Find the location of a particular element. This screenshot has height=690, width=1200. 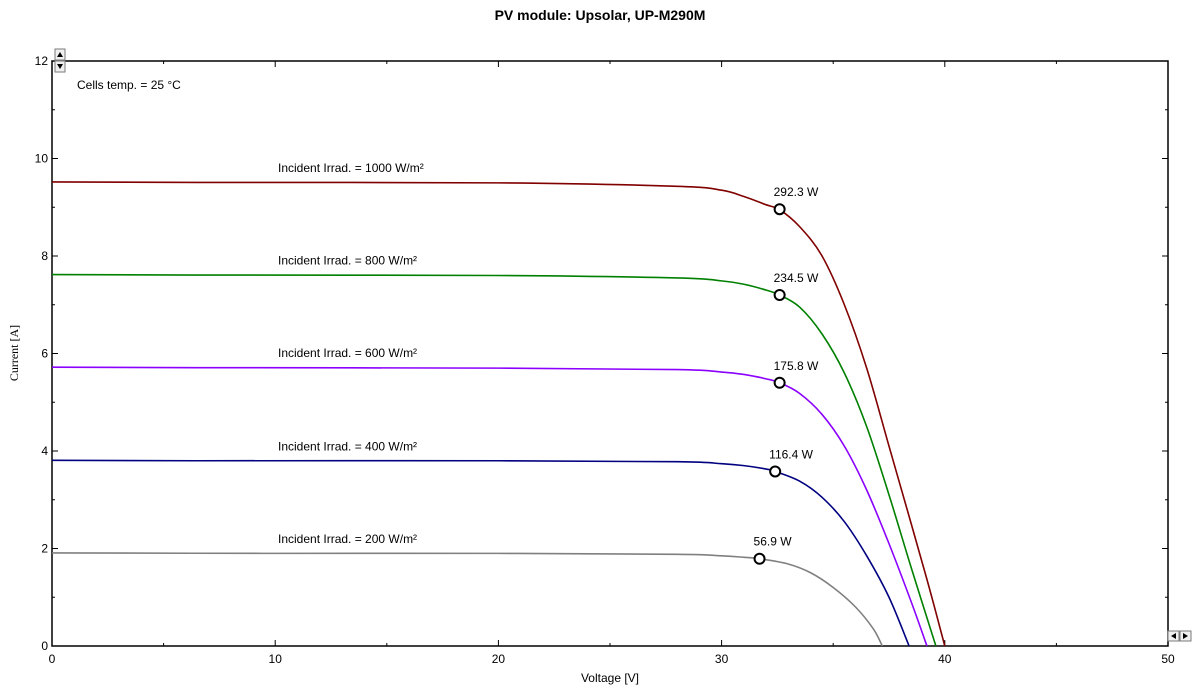

series-label: Incident Irrad. = 200 W/m² is located at coordinates (347, 539).